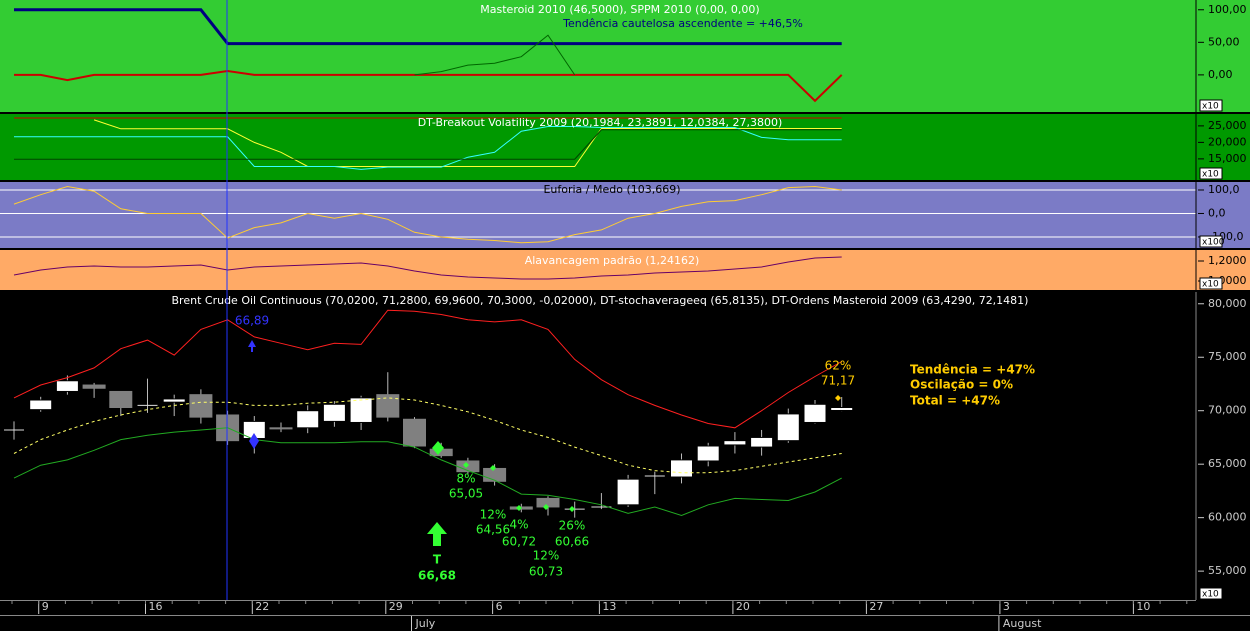 This screenshot has height=631, width=1250. What do you see at coordinates (1213, 243) in the screenshot?
I see `scale-label: x100` at bounding box center [1213, 243].